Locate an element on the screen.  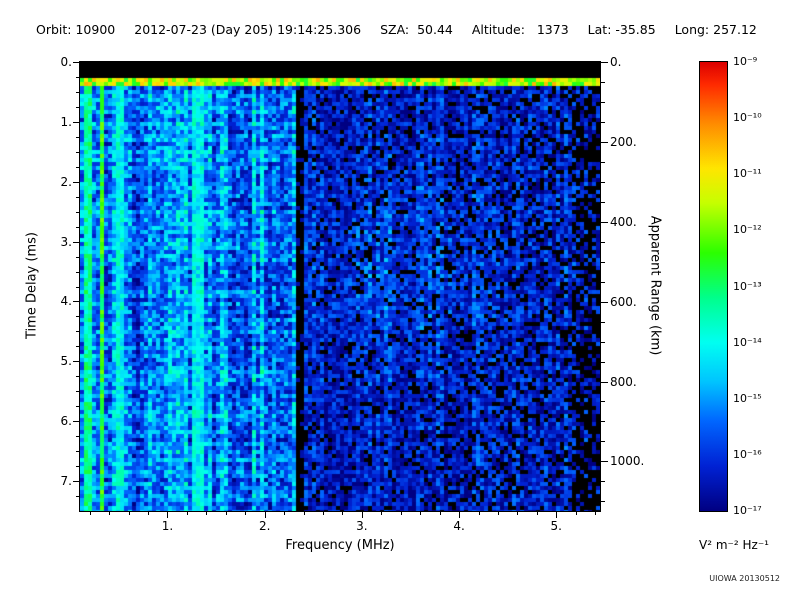
y-axis-tick-label: 4. is located at coordinates (66, 301).